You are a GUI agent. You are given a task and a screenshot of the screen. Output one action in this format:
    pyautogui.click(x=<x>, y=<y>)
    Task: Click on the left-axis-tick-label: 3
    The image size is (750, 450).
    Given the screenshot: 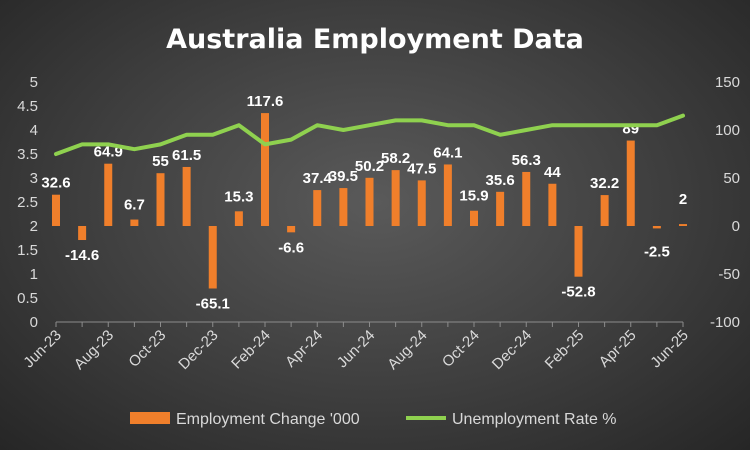 What is the action you would take?
    pyautogui.click(x=34, y=178)
    